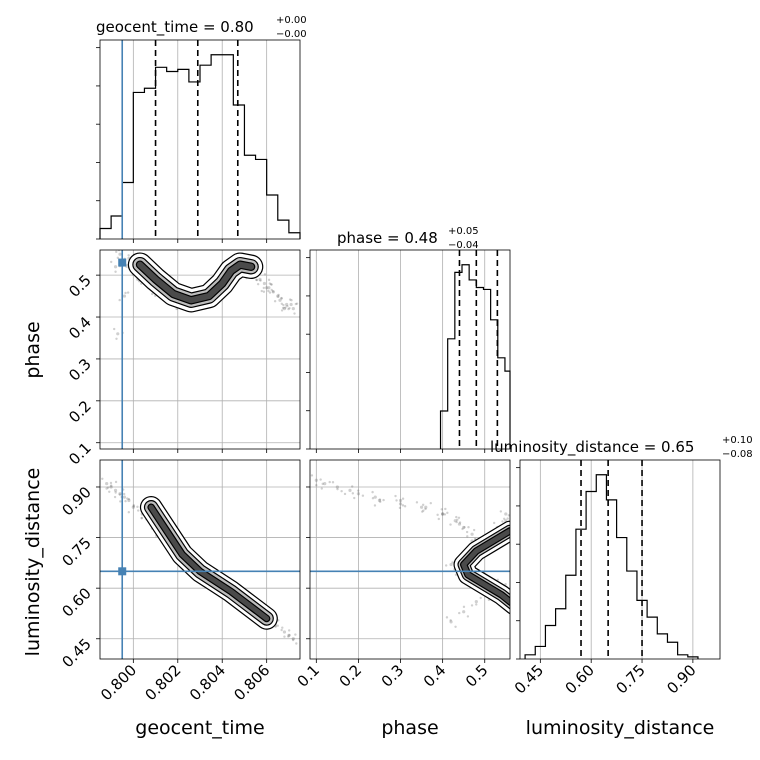 This screenshot has width=760, height=760. Describe the element at coordinates (611, 566) in the screenshot. I see `histogram-luminosity_distance` at that location.